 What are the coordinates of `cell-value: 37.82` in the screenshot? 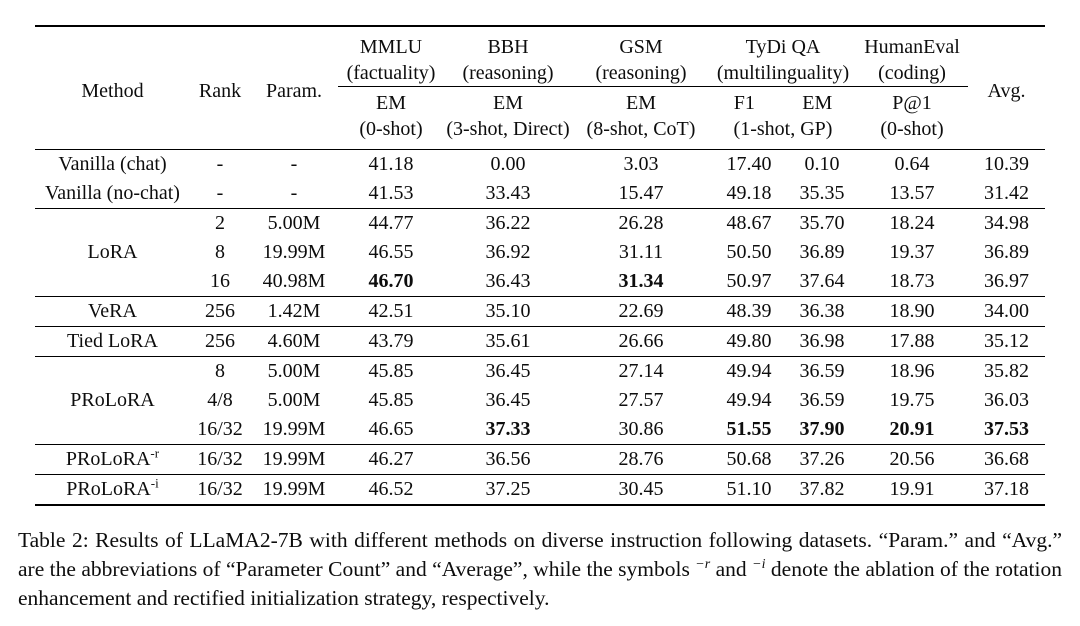 It's located at (822, 489).